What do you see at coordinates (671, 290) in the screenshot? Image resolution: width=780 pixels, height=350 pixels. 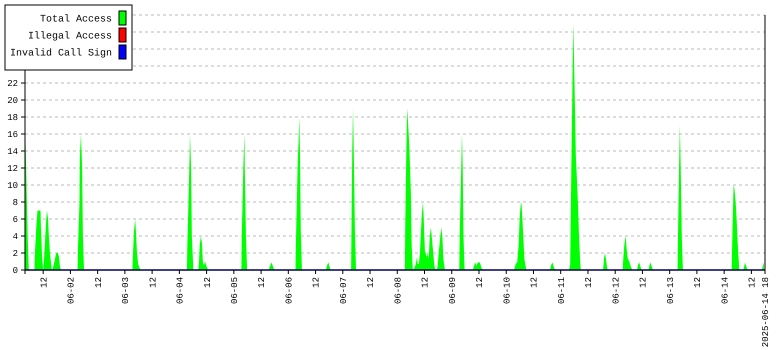 I see `x-tick-label: 06-13` at bounding box center [671, 290].